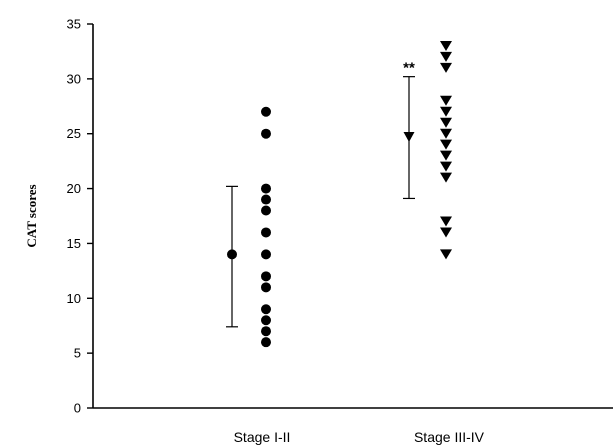 The image size is (613, 445). What do you see at coordinates (77, 408) in the screenshot?
I see `y-tick-label: 0` at bounding box center [77, 408].